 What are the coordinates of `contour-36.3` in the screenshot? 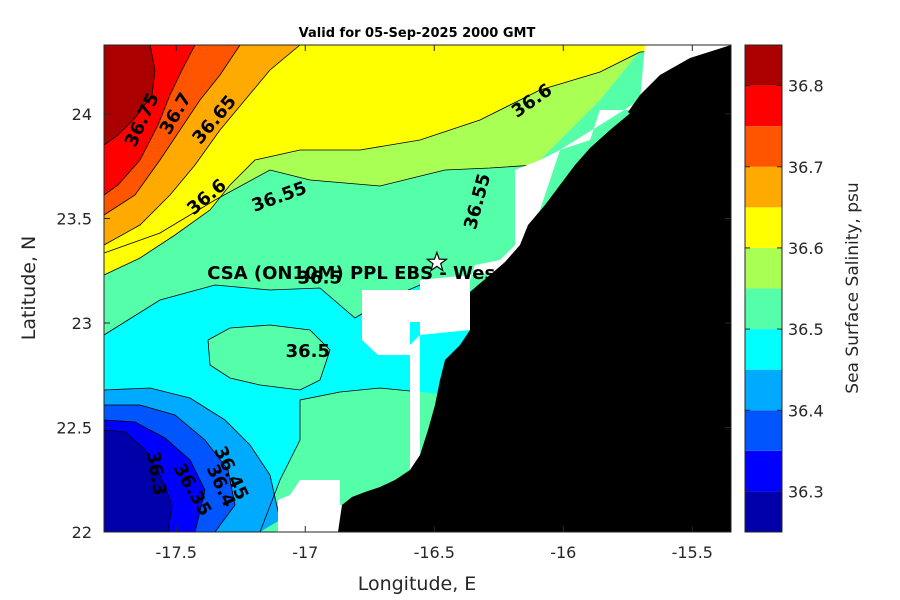 It's located at (138, 480).